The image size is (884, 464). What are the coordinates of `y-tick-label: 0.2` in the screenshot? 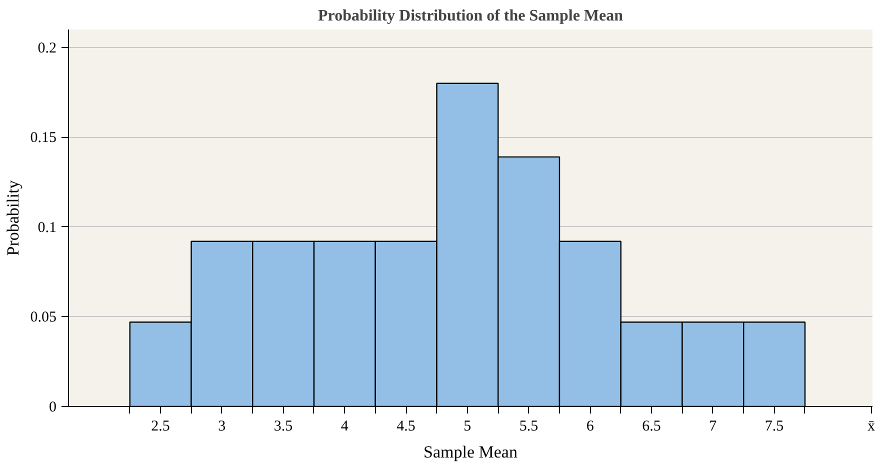 It's located at (47, 48).